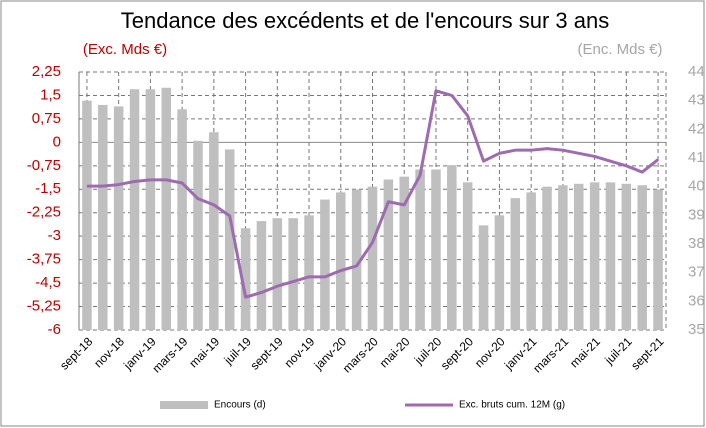 The image size is (706, 428). I want to click on y-tick-label: 0,75, so click(46, 118).